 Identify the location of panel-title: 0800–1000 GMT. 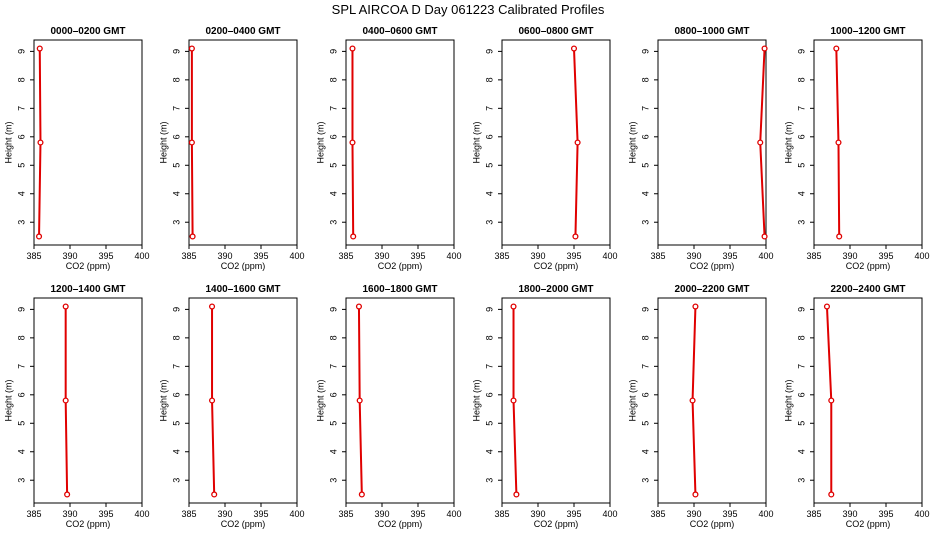
(711, 31).